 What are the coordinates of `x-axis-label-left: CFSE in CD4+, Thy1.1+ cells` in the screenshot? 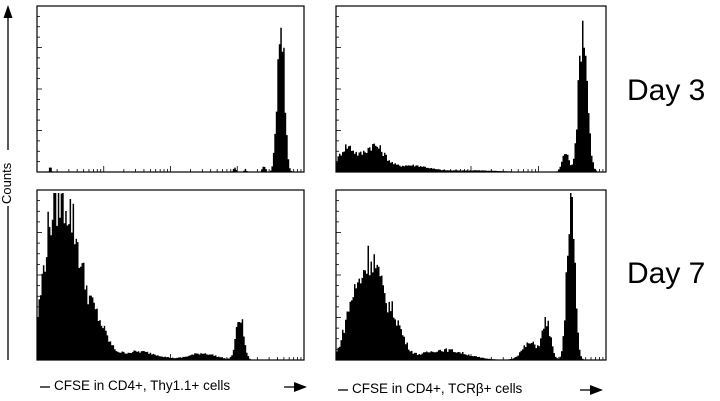 It's located at (142, 385).